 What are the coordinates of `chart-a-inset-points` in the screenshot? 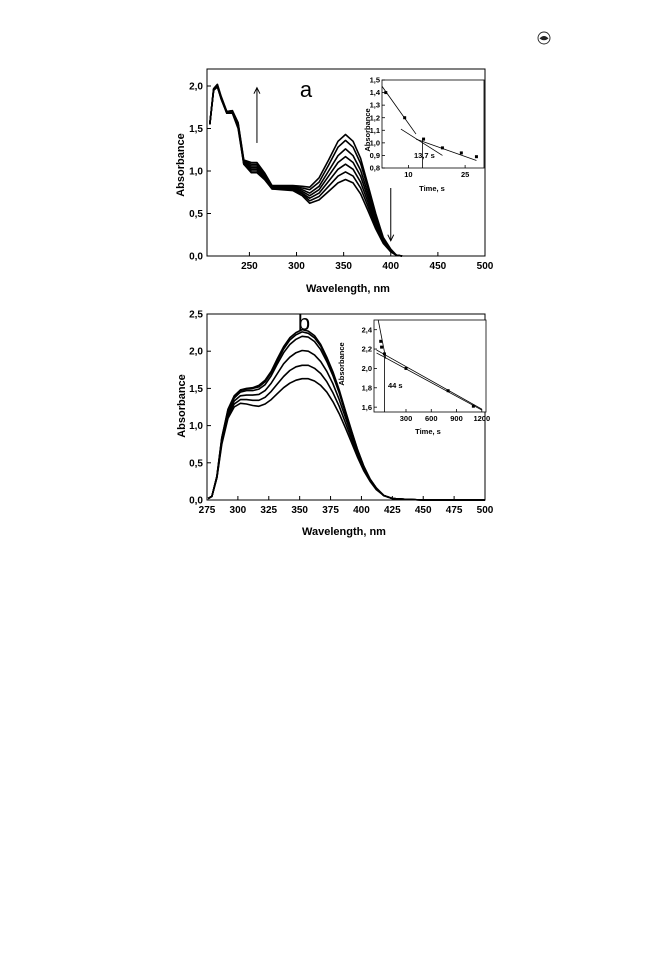 It's located at (431, 125).